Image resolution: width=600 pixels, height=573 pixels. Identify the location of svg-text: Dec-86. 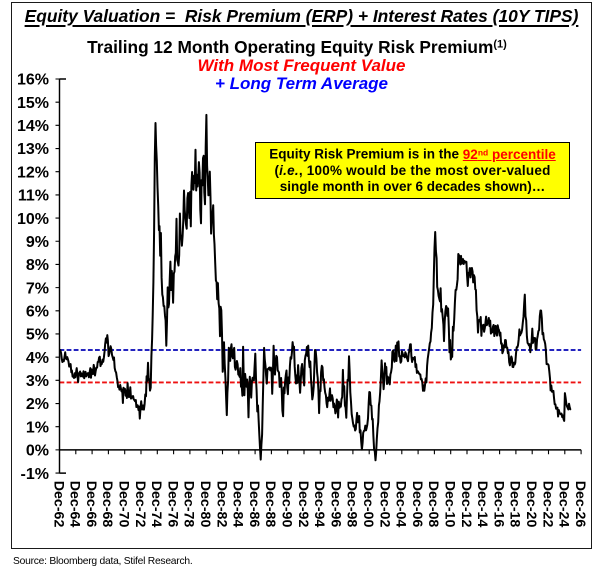
(254, 504).